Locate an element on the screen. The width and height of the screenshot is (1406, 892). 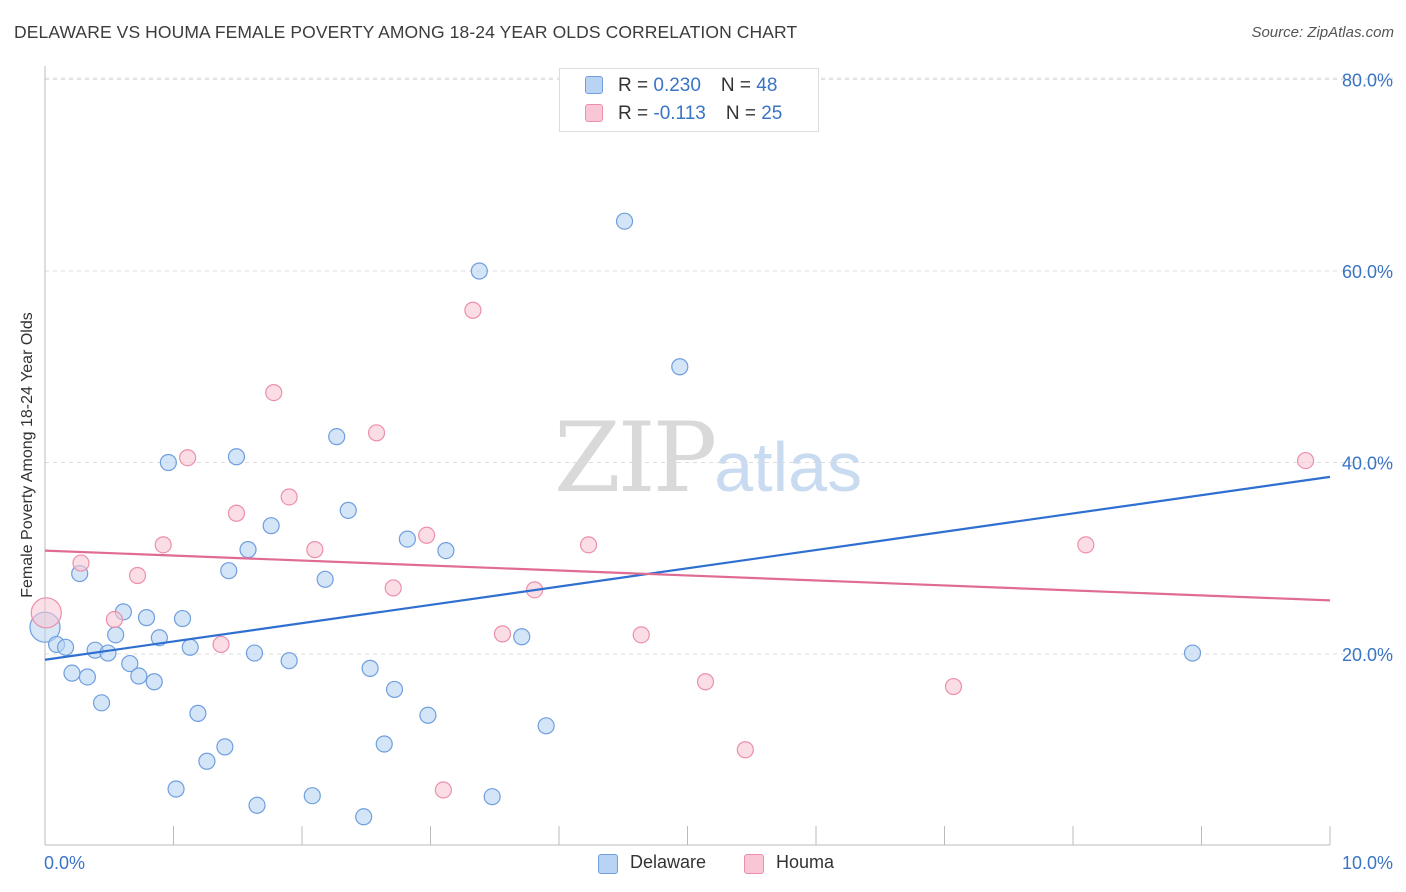
r-value-delaware: 0.230 is located at coordinates (677, 85).